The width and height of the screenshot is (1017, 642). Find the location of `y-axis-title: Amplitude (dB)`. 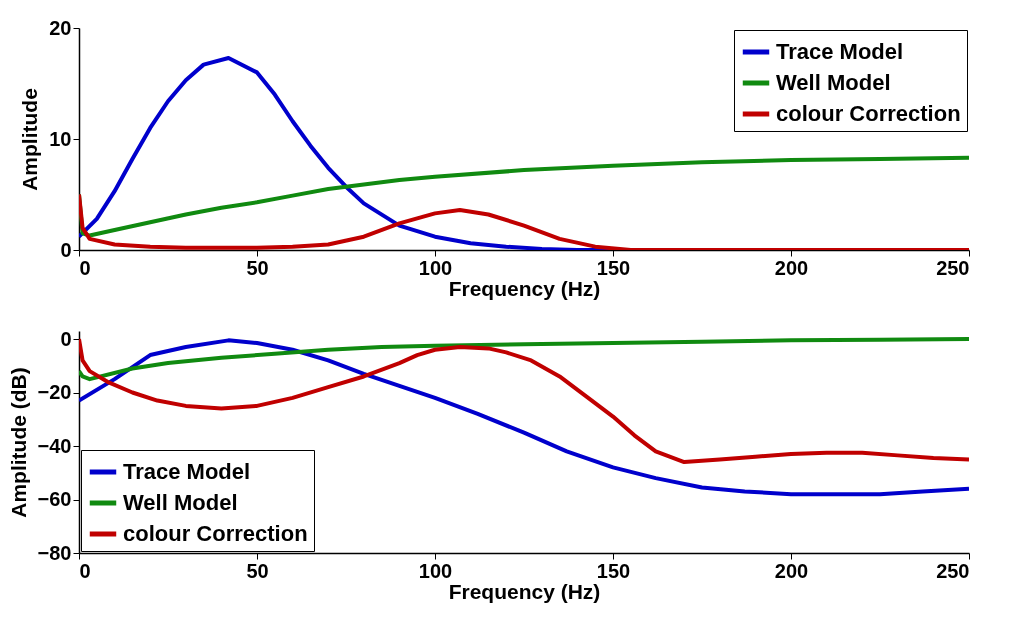

y-axis-title: Amplitude (dB) is located at coordinates (18, 442).